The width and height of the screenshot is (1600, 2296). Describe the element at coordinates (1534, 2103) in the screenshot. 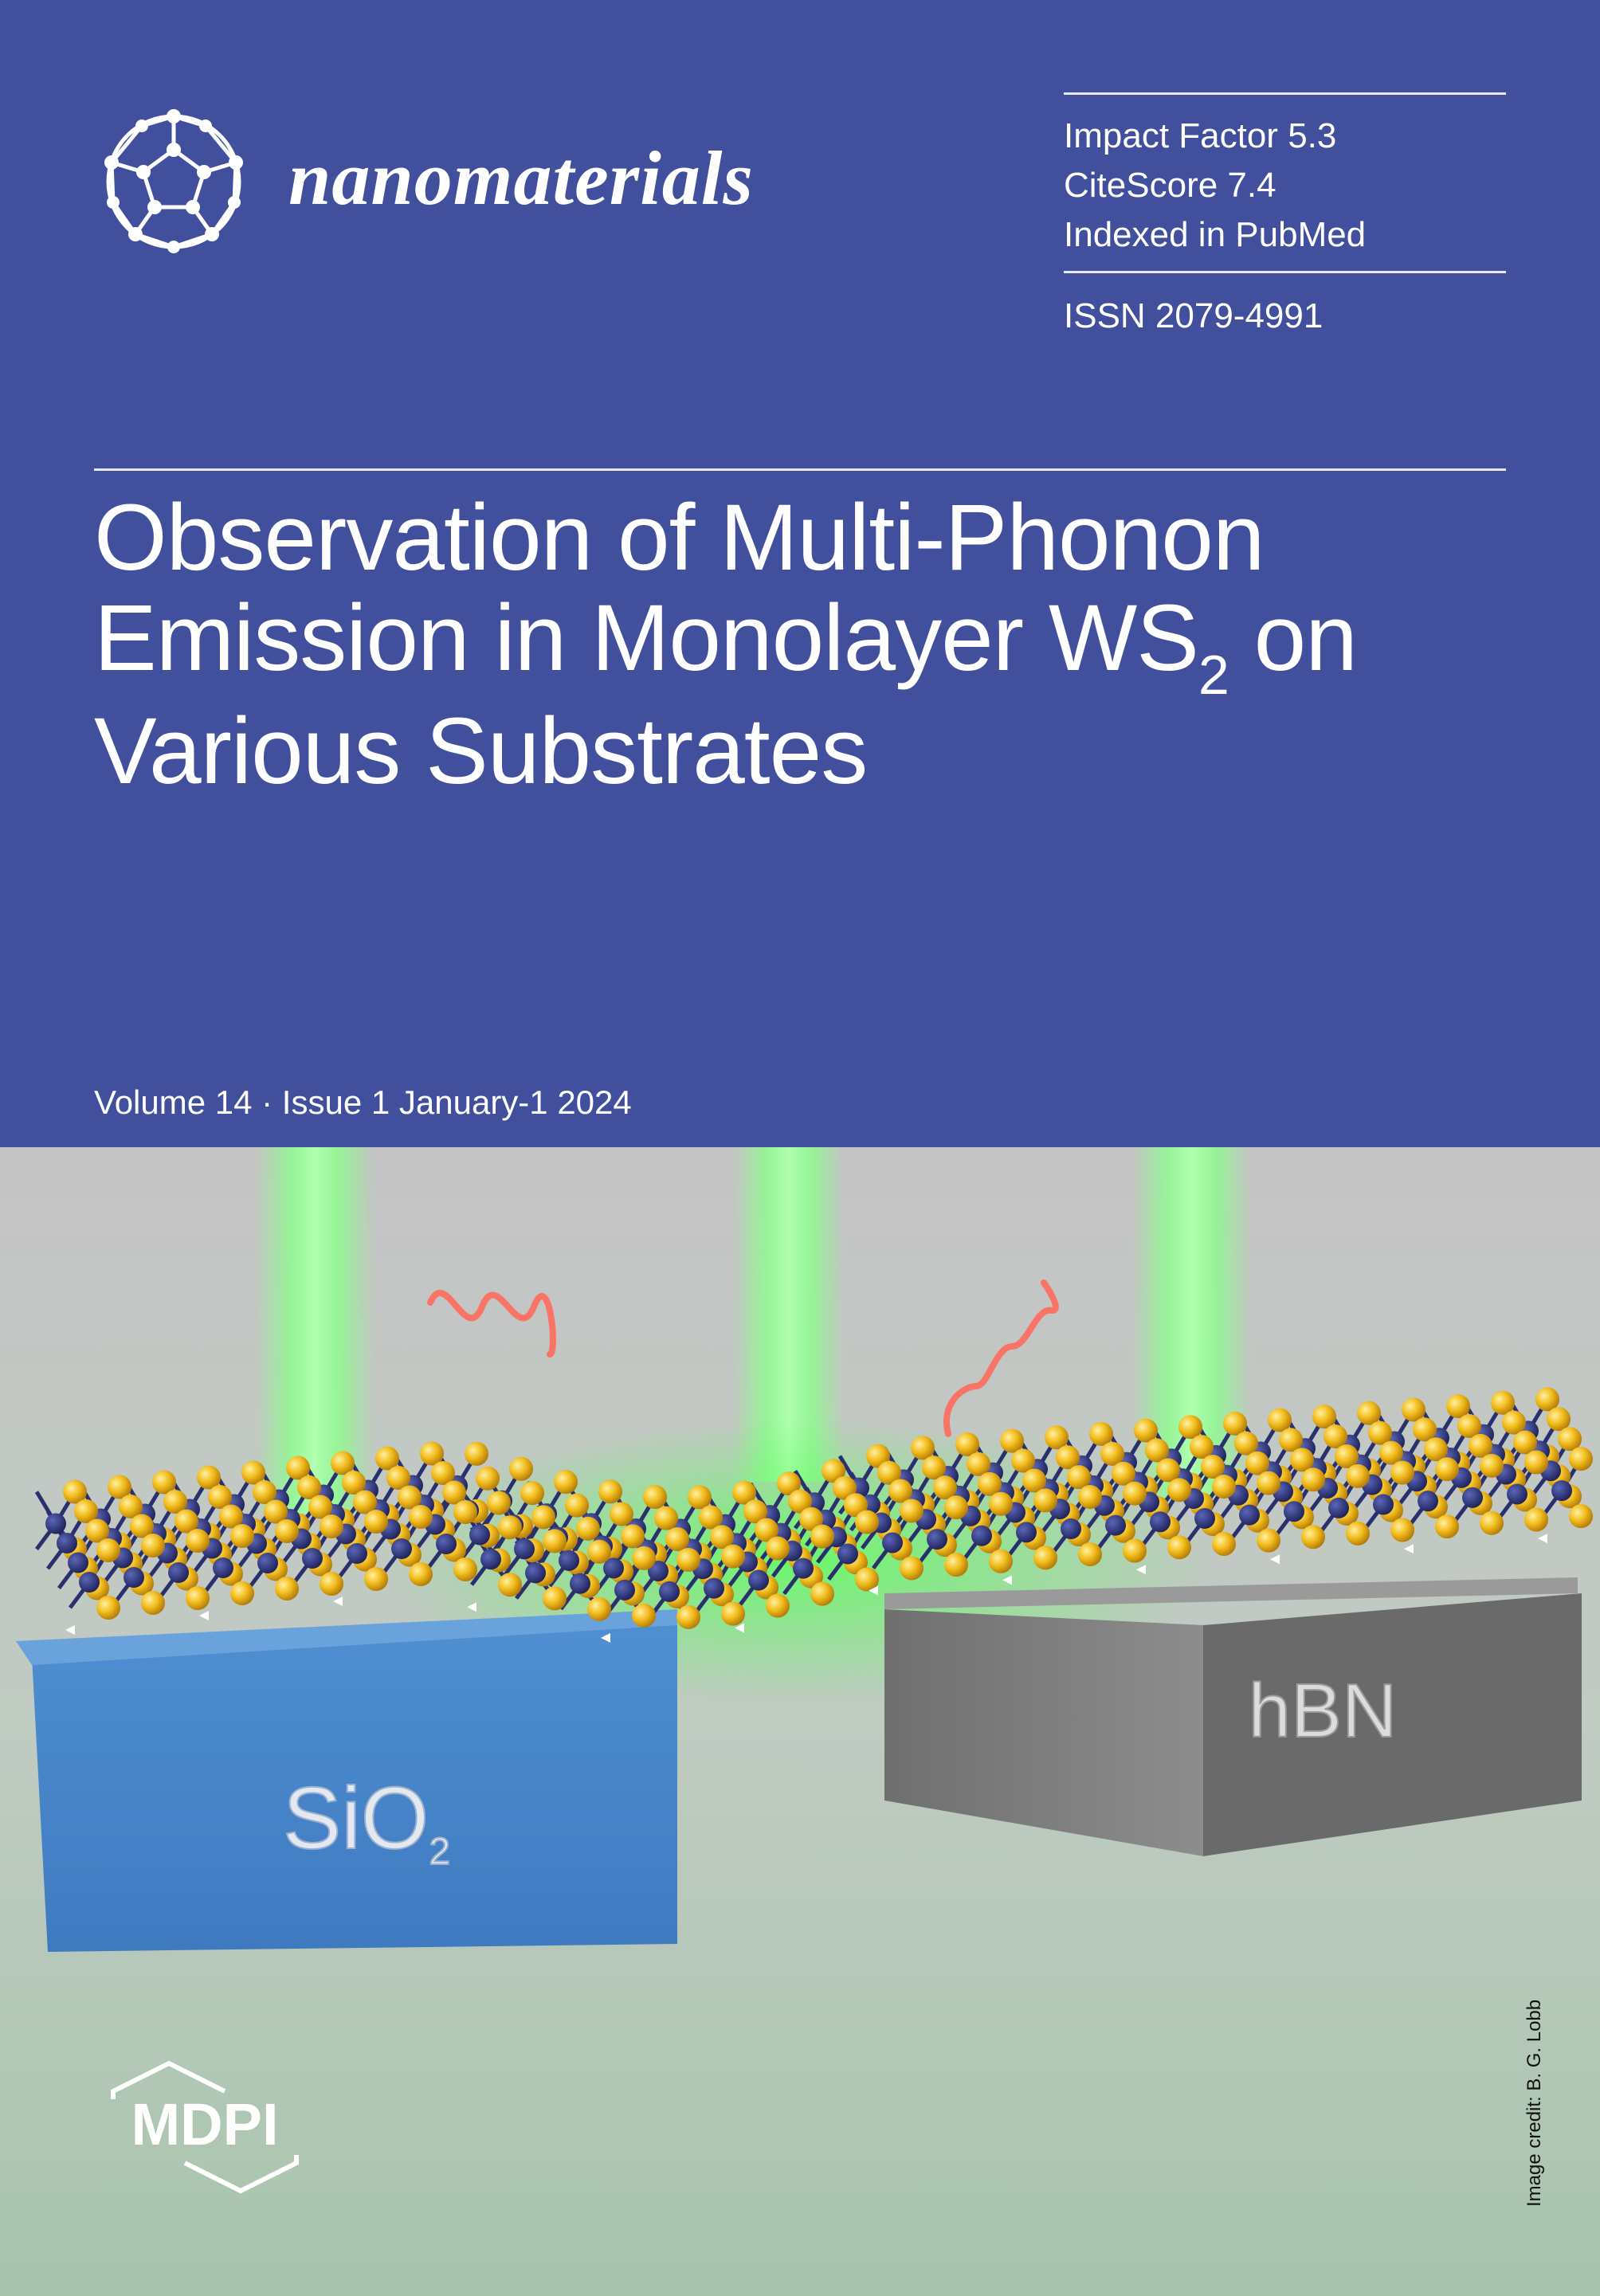

I see `image-credit: Image credit: B. G. Lobb` at that location.